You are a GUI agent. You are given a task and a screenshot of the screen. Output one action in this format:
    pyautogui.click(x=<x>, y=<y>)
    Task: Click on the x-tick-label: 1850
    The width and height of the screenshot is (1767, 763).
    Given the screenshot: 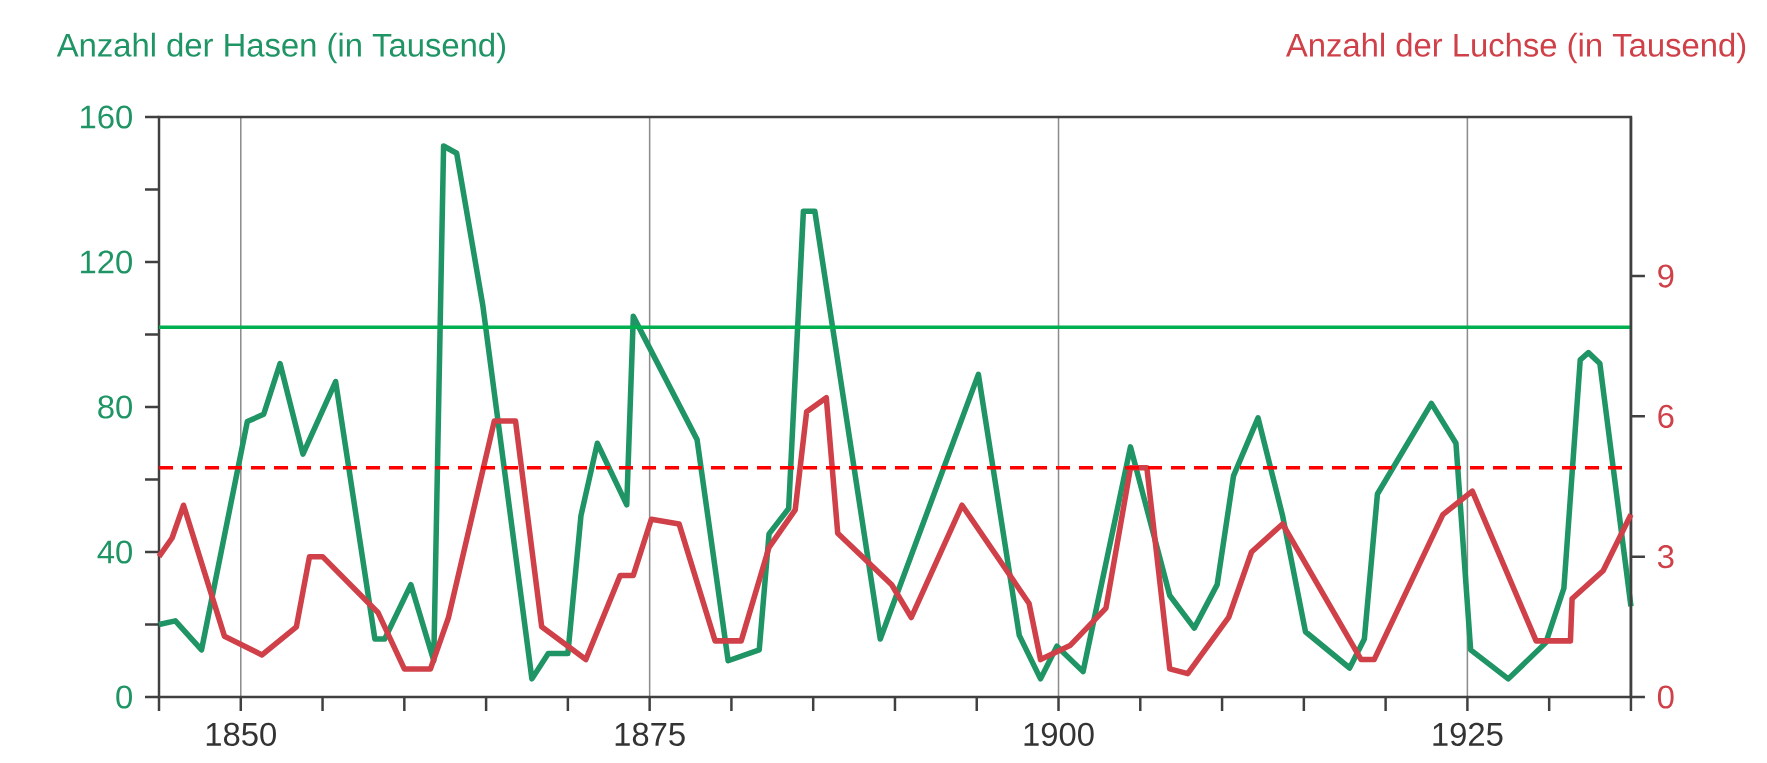 What is the action you would take?
    pyautogui.click(x=241, y=734)
    